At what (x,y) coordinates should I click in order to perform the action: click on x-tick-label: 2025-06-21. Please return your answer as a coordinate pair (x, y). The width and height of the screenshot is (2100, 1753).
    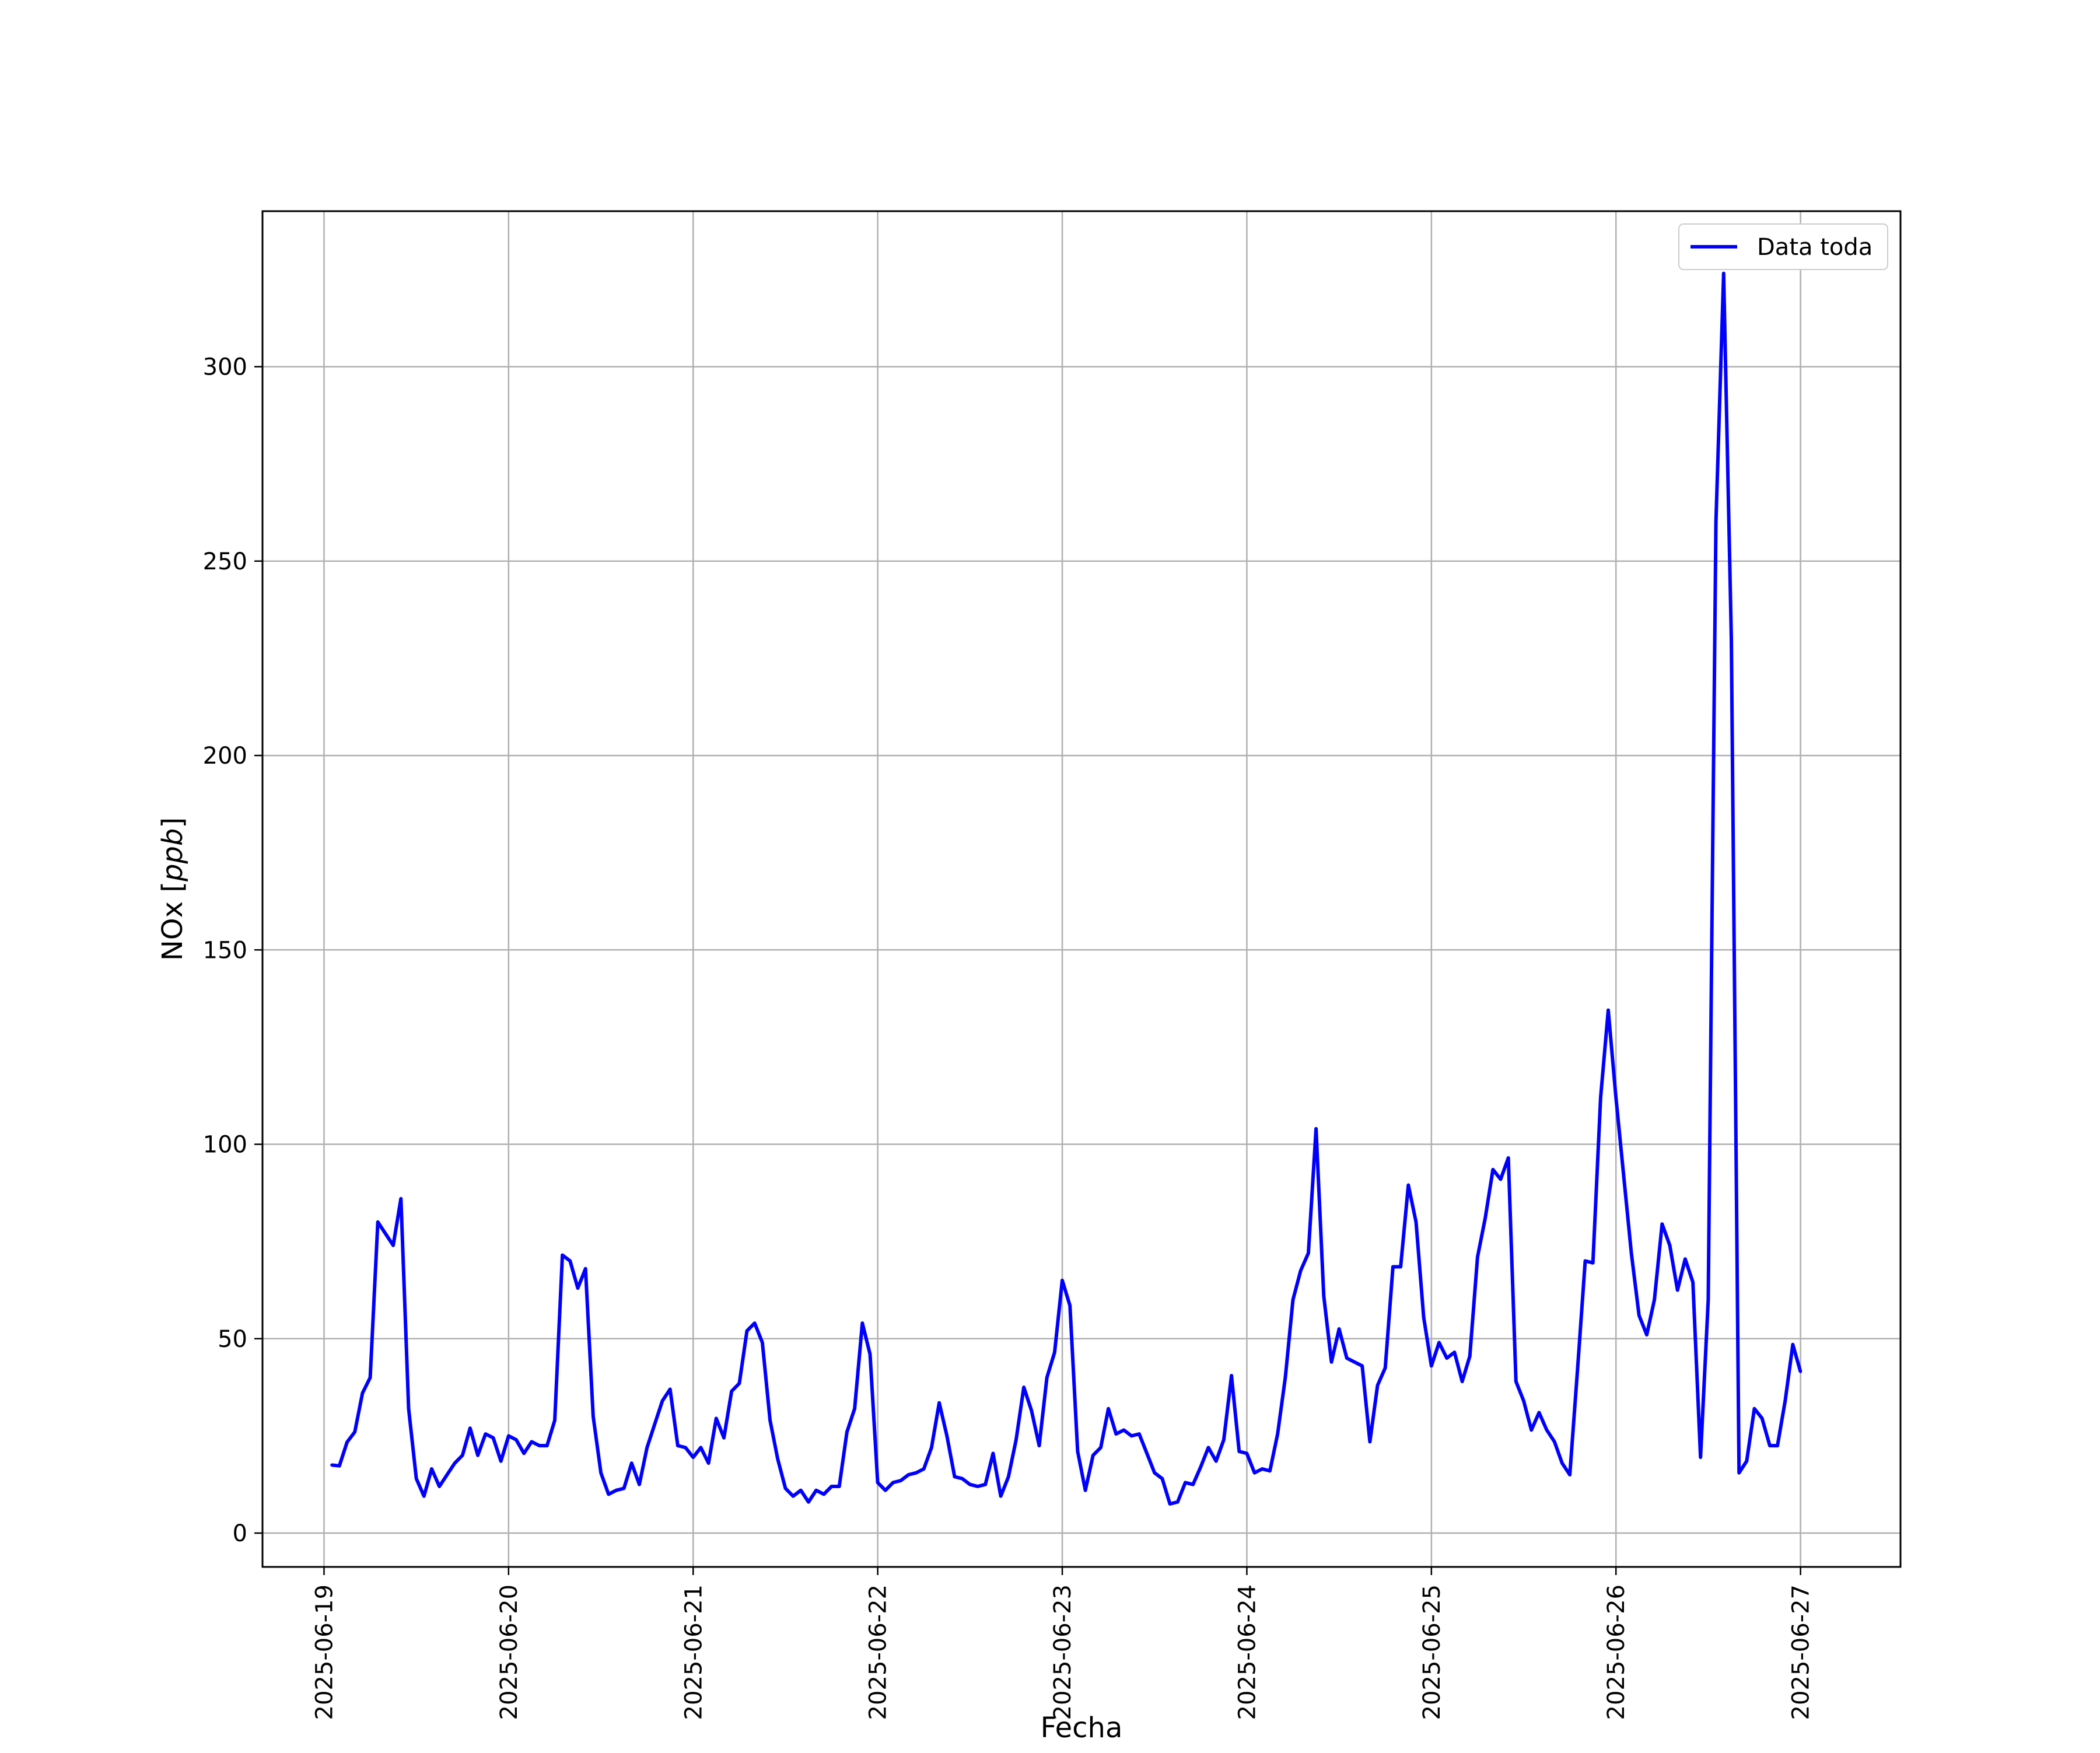
    Looking at the image, I should click on (694, 1652).